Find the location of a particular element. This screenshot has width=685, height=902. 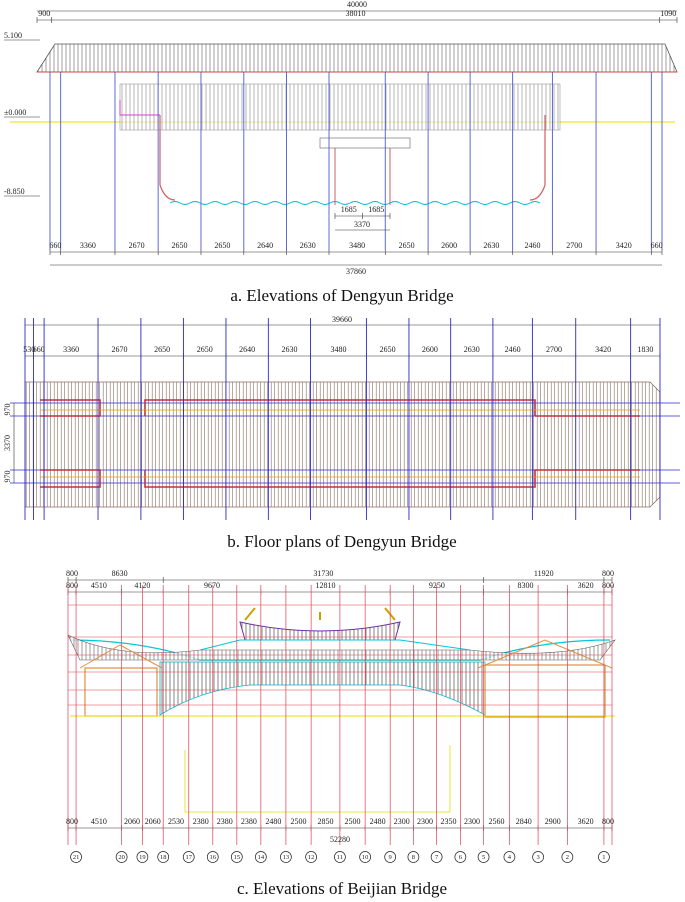

axis-label: 13 is located at coordinates (286, 857).